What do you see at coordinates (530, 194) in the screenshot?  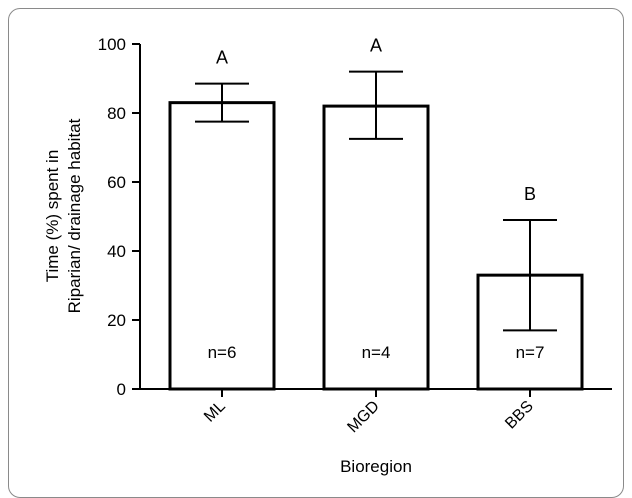 I see `group-letter: B` at bounding box center [530, 194].